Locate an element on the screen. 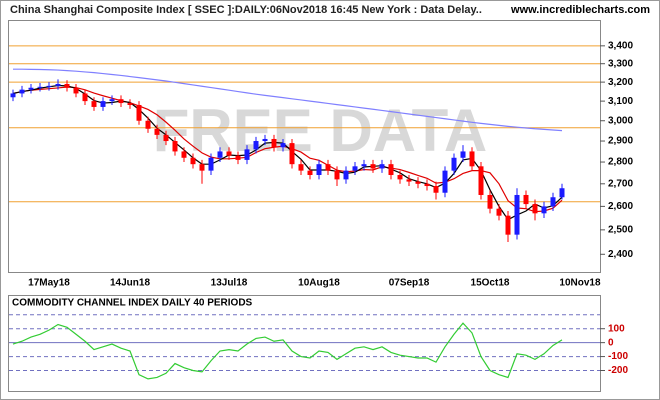 Image resolution: width=660 pixels, height=400 pixels. y-tick-label: 2,900 is located at coordinates (620, 141).